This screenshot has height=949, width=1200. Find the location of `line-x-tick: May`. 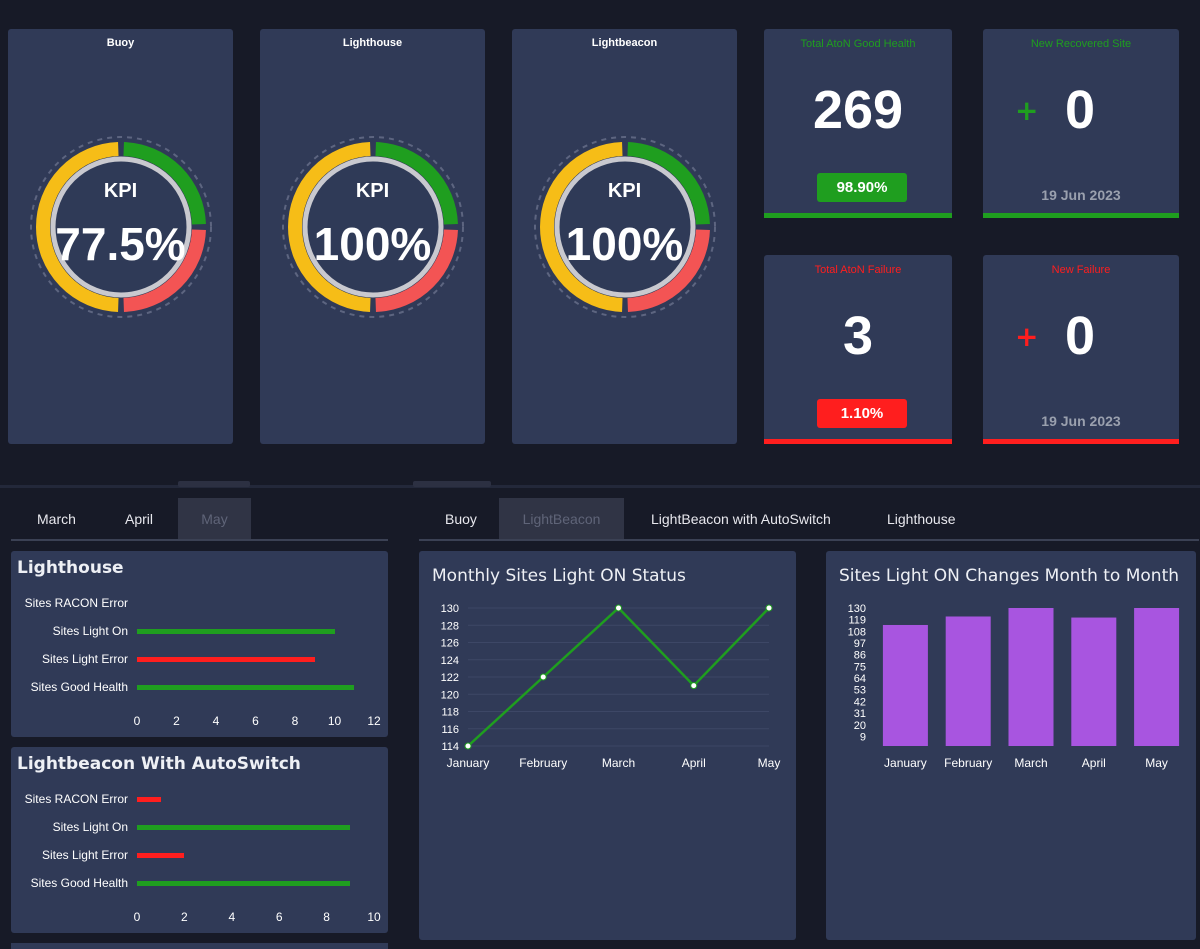

line-x-tick: May is located at coordinates (769, 763).